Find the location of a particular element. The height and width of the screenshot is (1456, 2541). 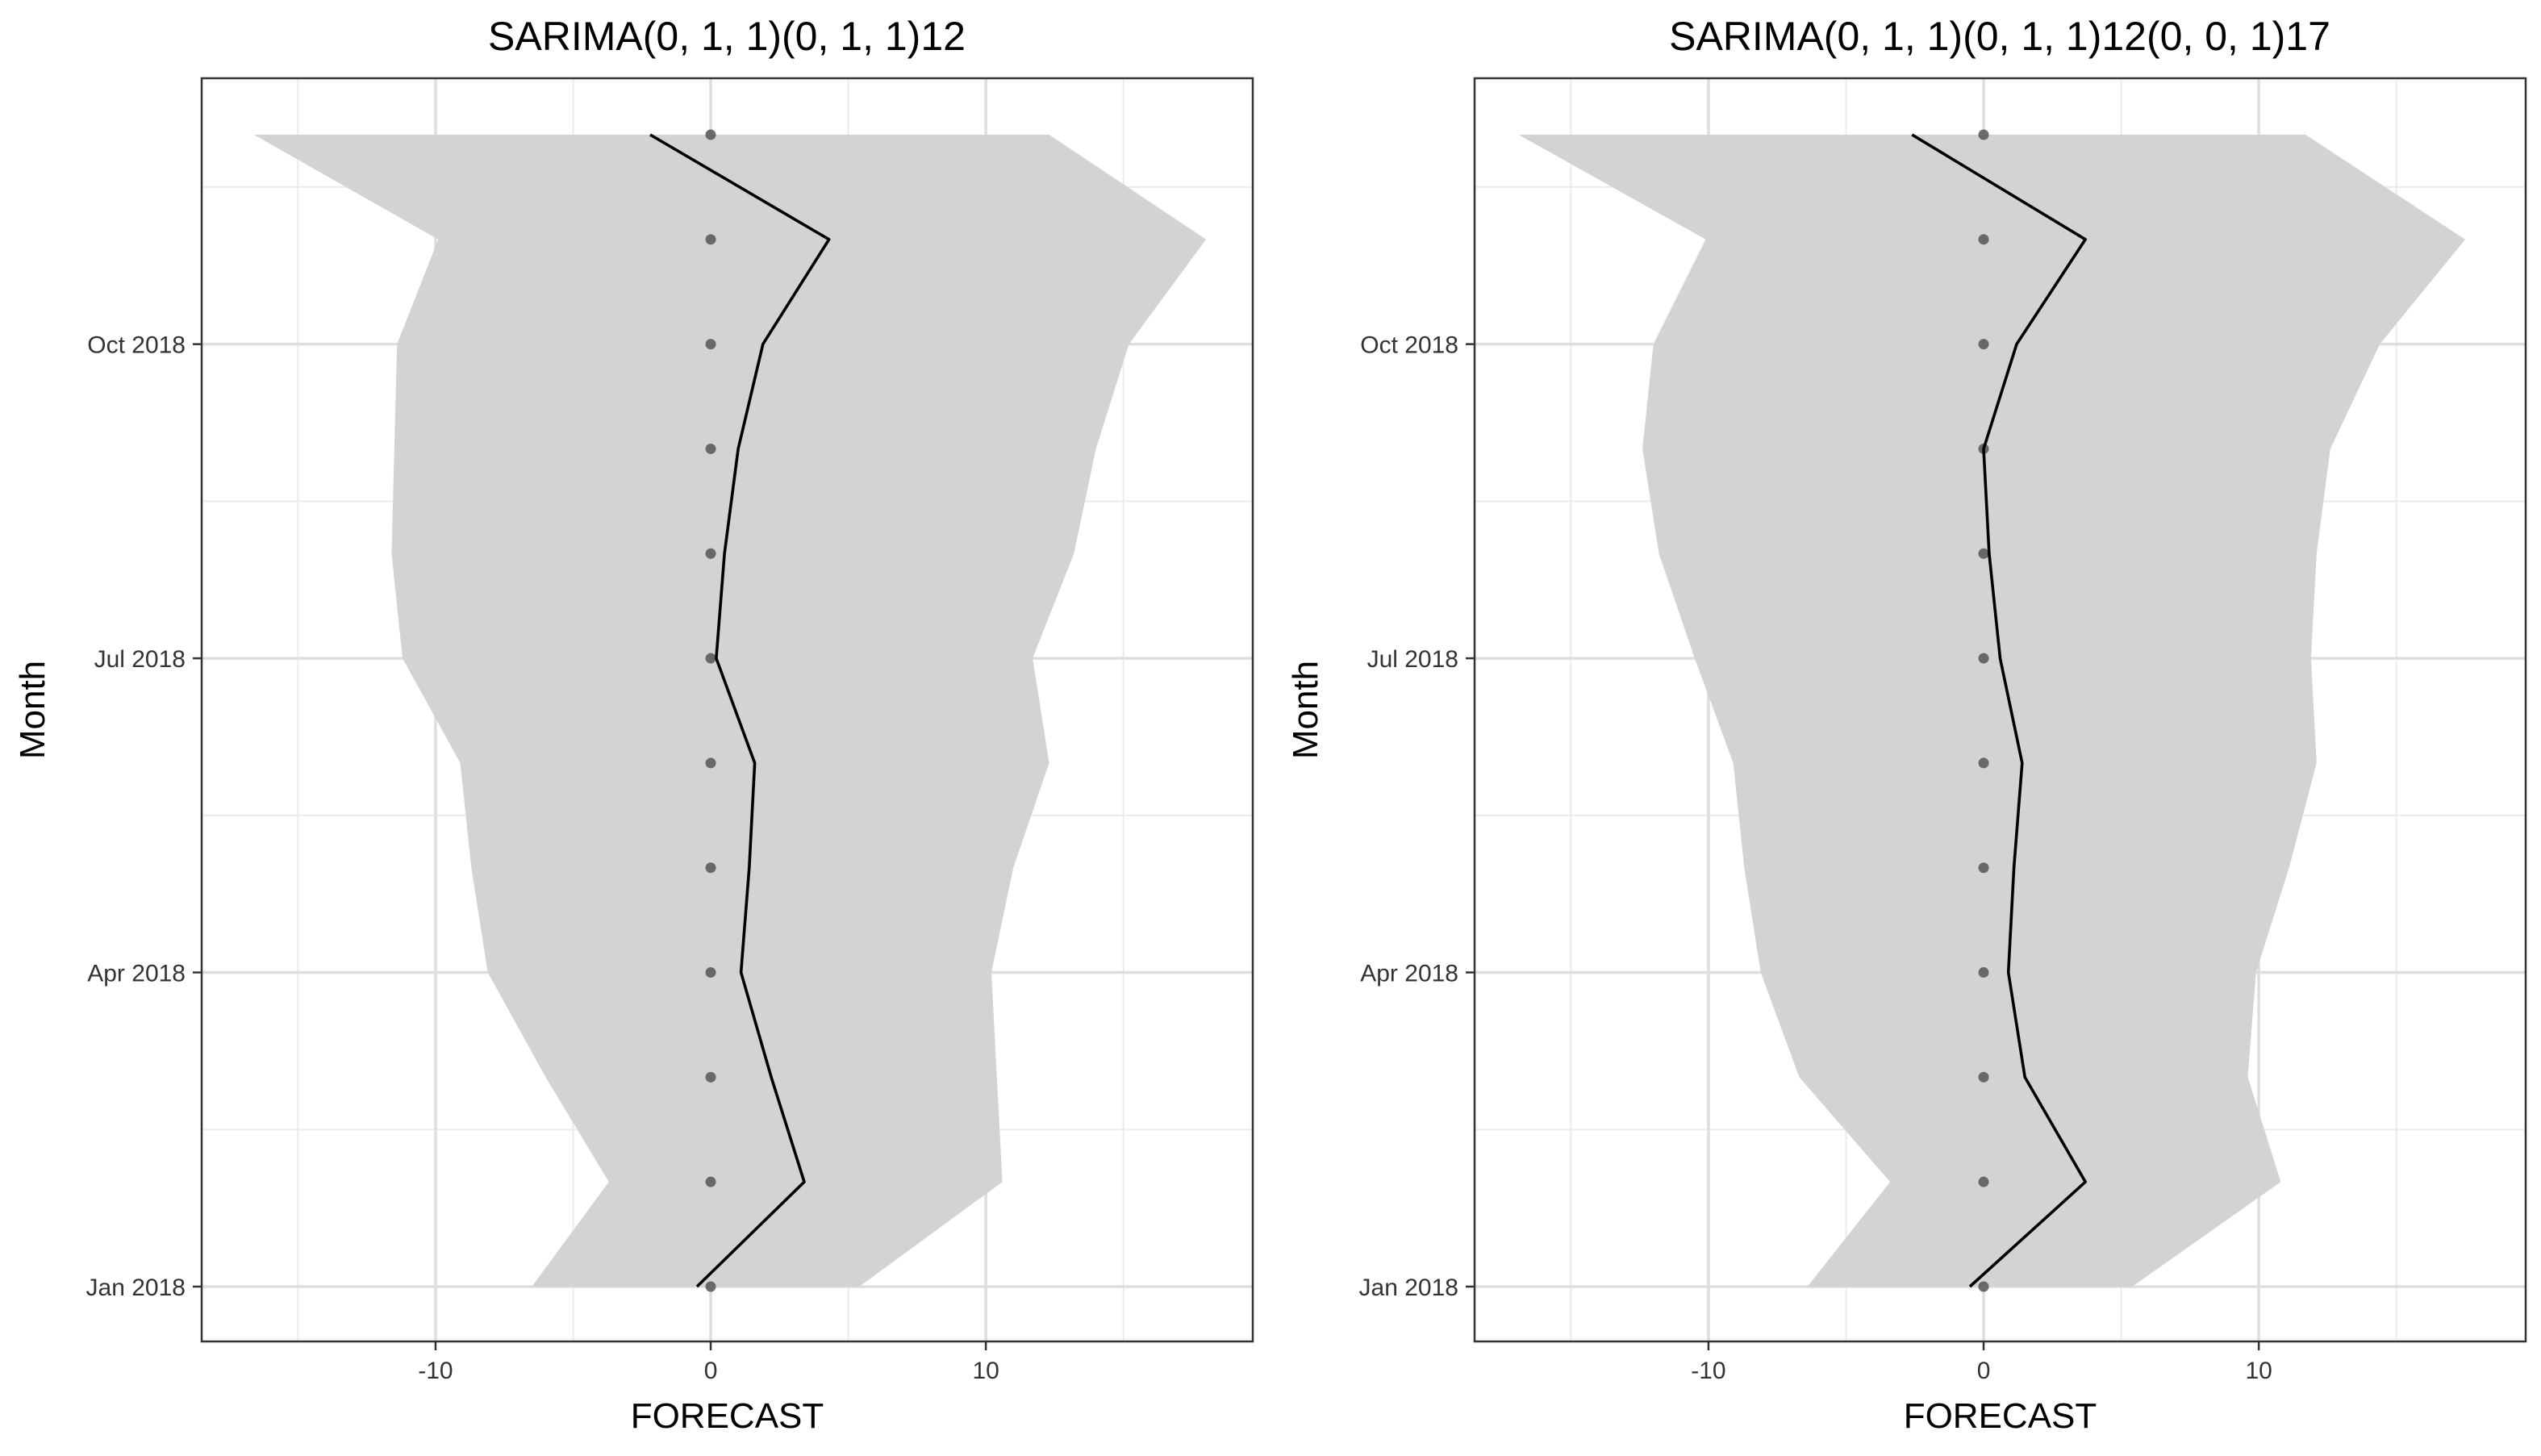

chart-title: SARIMA(0, 1, 1)(0, 1, 1)12 is located at coordinates (727, 36).